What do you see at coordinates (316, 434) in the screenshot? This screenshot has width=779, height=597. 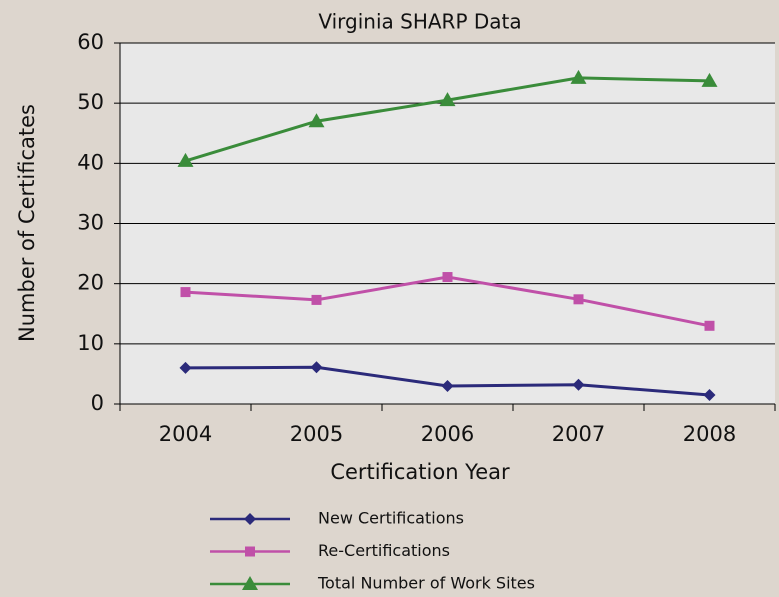 I see `x-tick-label: 2005` at bounding box center [316, 434].